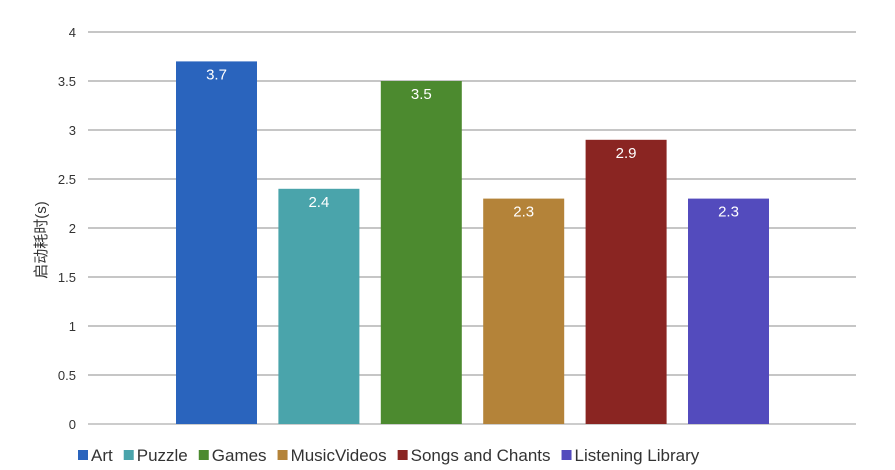 The height and width of the screenshot is (470, 895). What do you see at coordinates (216, 74) in the screenshot?
I see `data-label: 3.7` at bounding box center [216, 74].